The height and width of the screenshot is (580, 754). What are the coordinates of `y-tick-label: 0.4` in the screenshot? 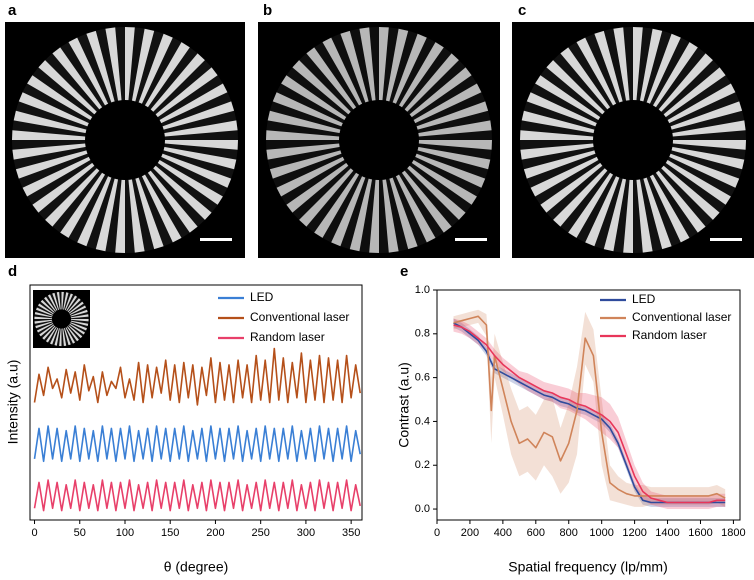 It's located at (422, 421).